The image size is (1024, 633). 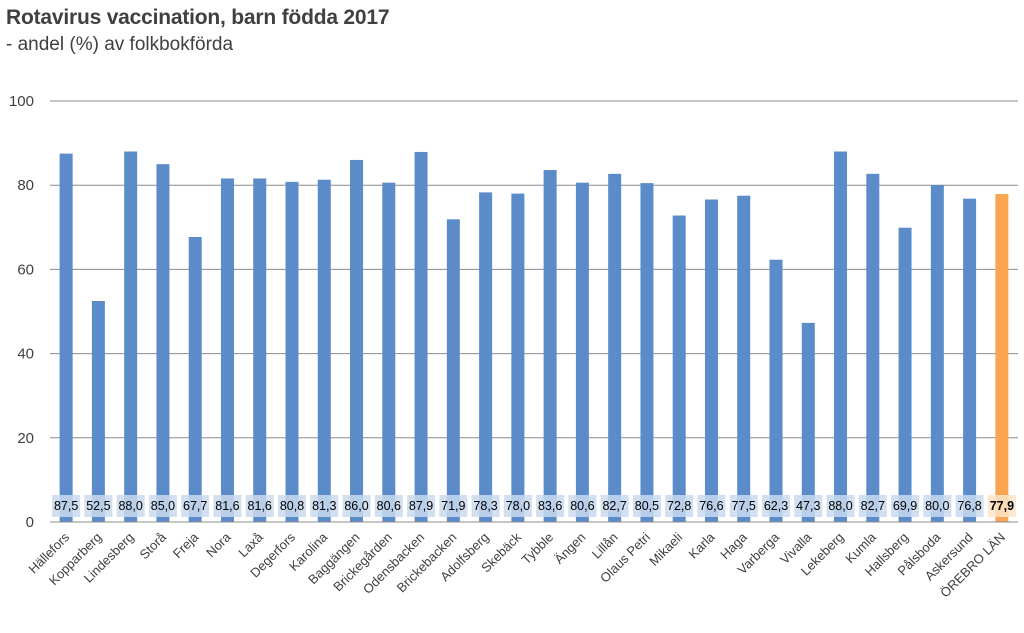 I want to click on category-label: Tybble, so click(x=538, y=549).